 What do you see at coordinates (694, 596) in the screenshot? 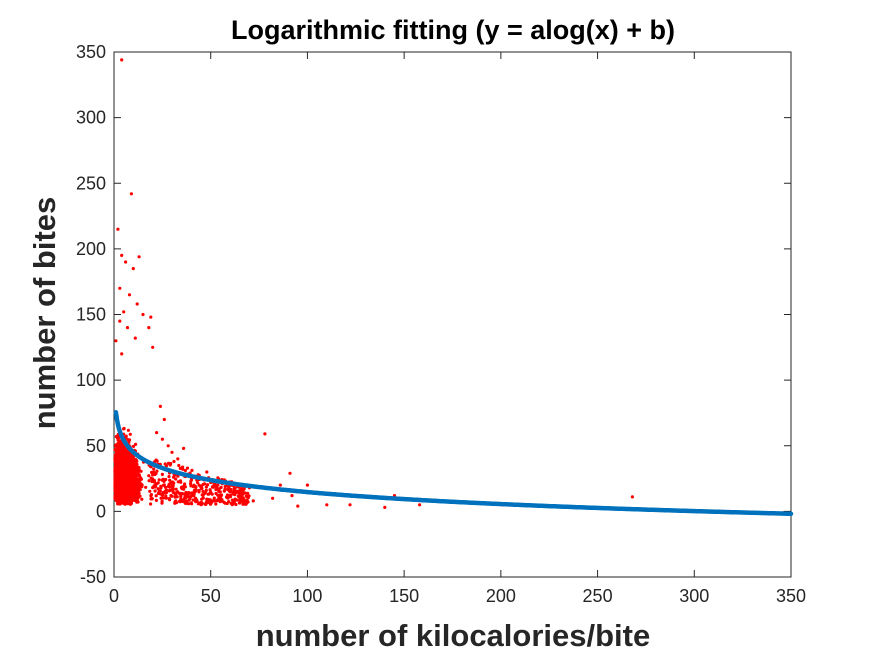
I see `x-tick-label: 300` at bounding box center [694, 596].